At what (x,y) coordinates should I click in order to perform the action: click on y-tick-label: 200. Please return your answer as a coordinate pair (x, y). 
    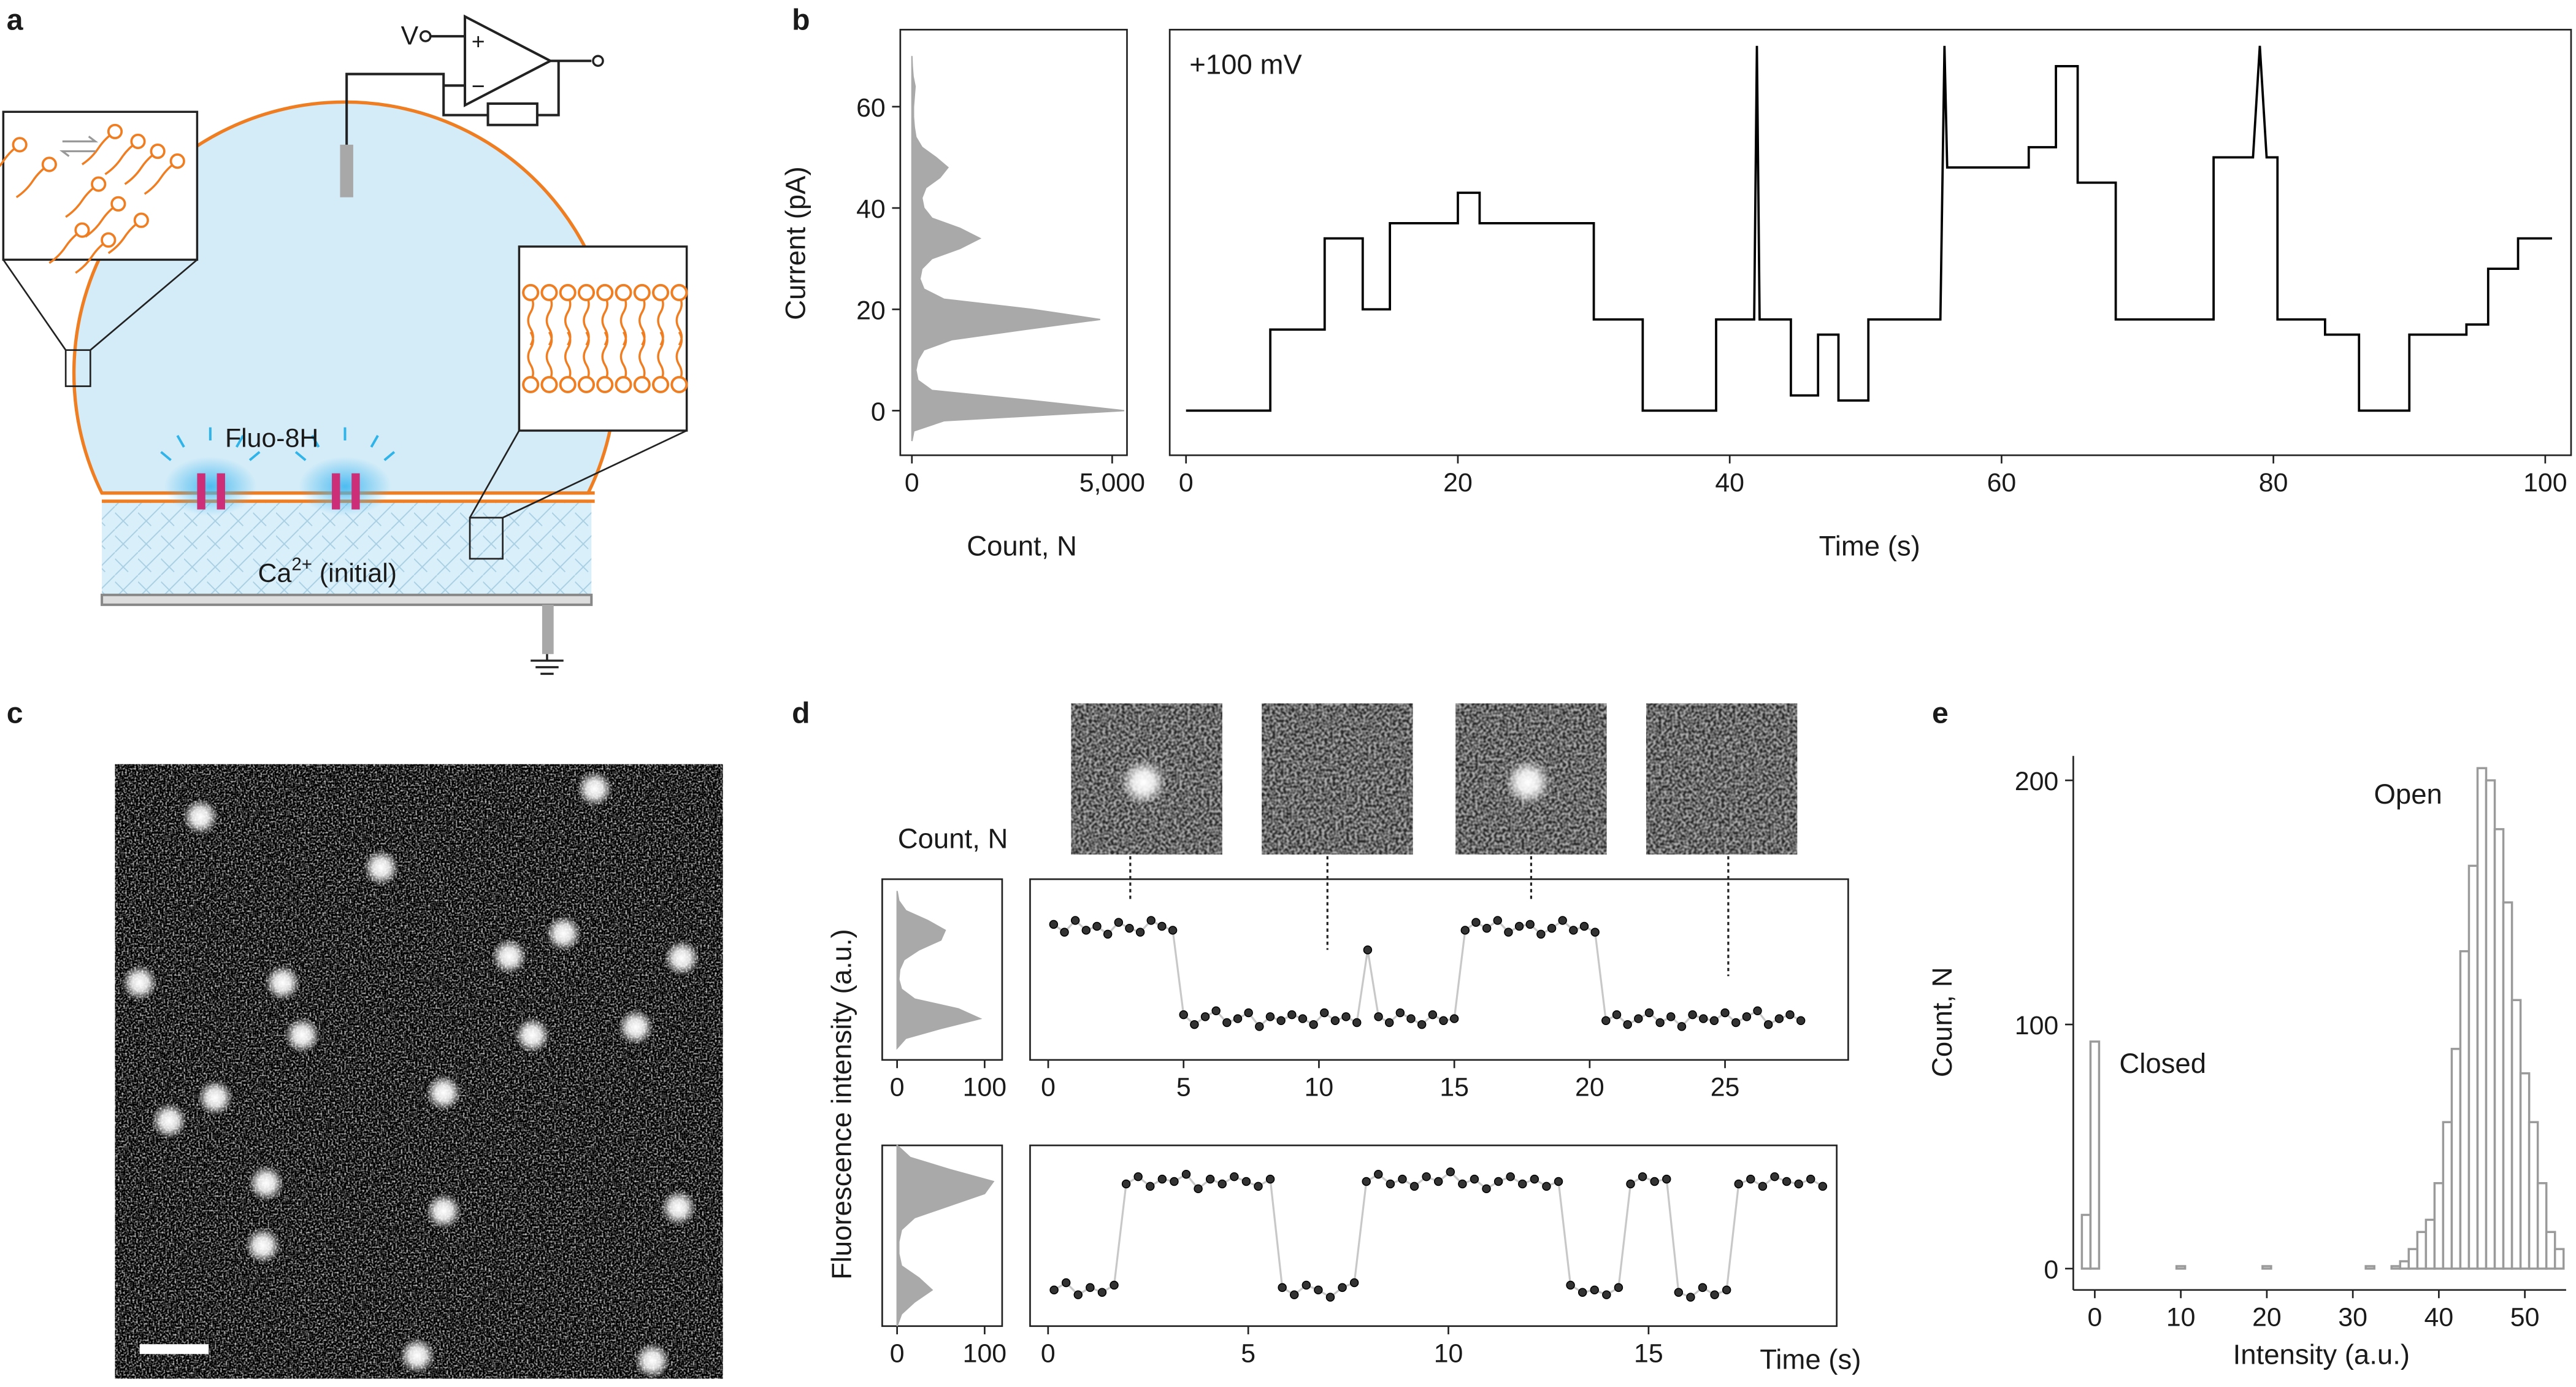
    Looking at the image, I should click on (2036, 782).